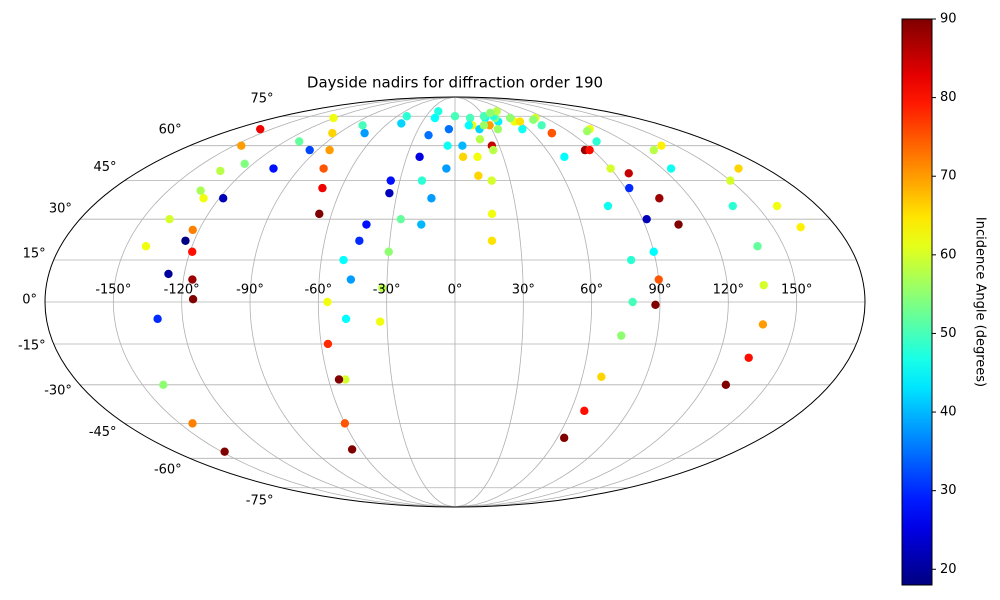  What do you see at coordinates (728, 290) in the screenshot?
I see `x-tick-label: 120°` at bounding box center [728, 290].